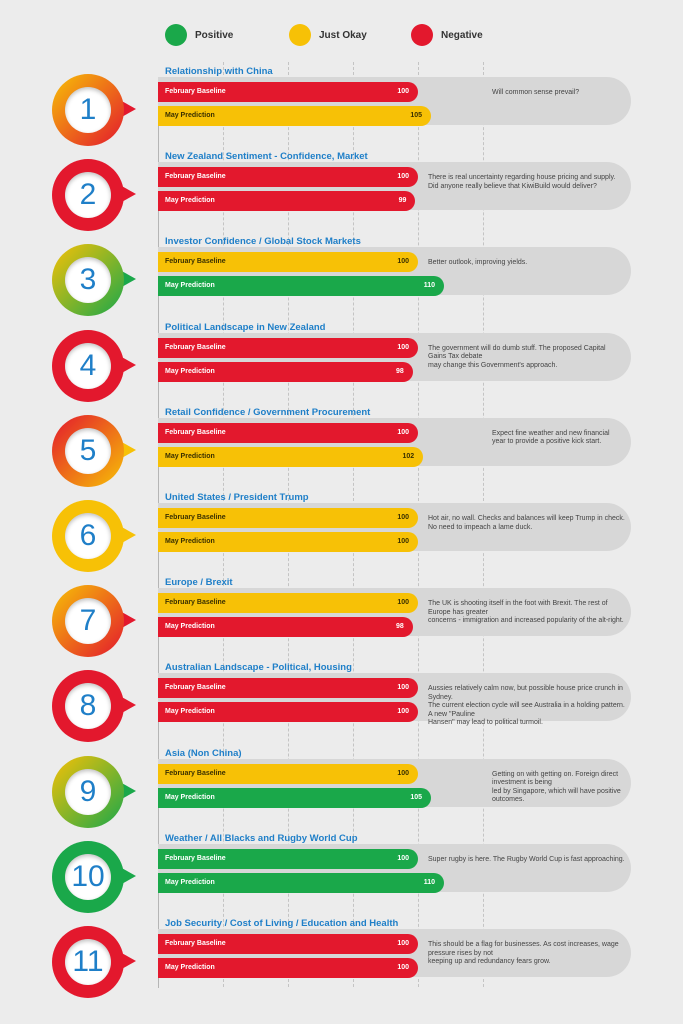 Image resolution: width=683 pixels, height=1024 pixels. I want to click on marker-number: 4, so click(88, 365).